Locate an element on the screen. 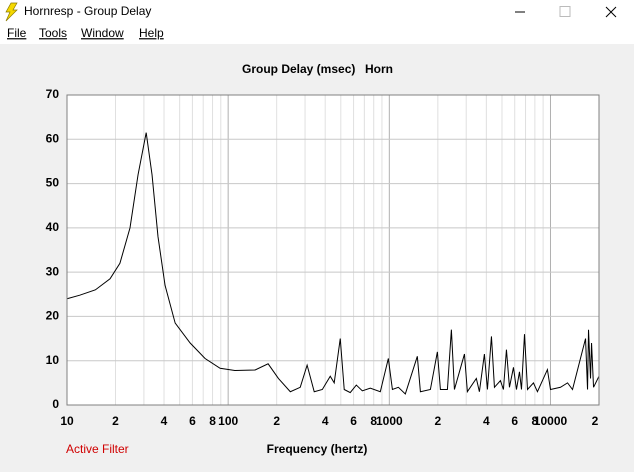  window-title: Hornresp - Group Delay is located at coordinates (87, 11).